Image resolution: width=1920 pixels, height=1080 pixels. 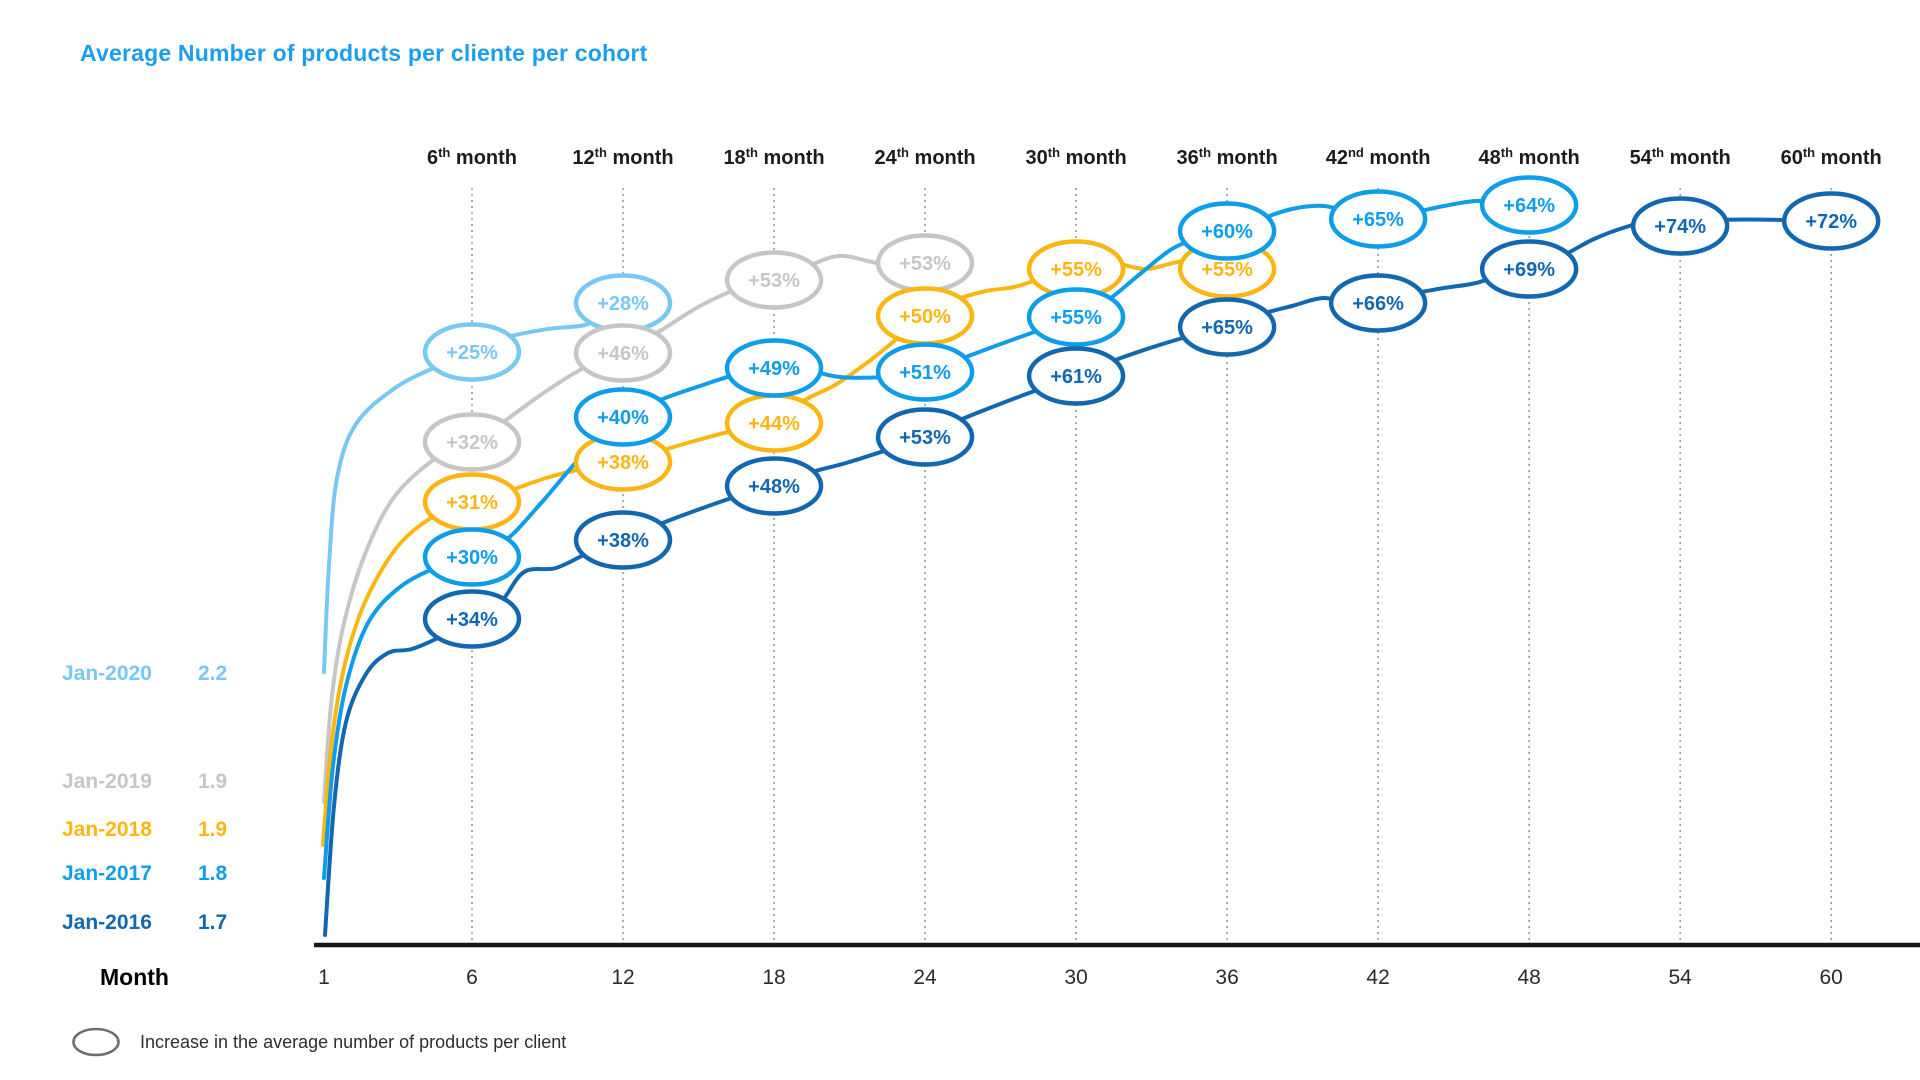 I want to click on increase-bubble-label: +46%, so click(x=623, y=354).